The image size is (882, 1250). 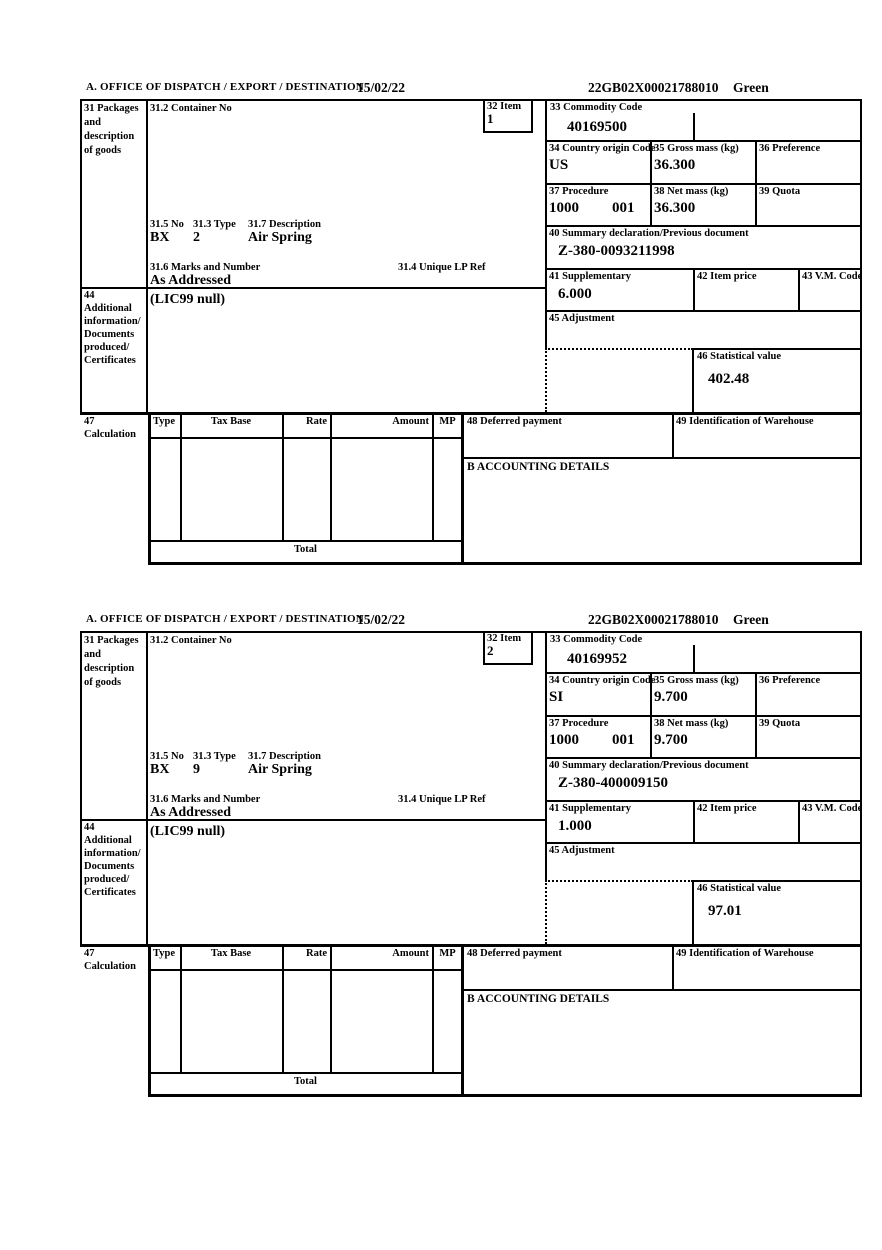 I want to click on commodity-code-value: 40169952, so click(x=597, y=659).